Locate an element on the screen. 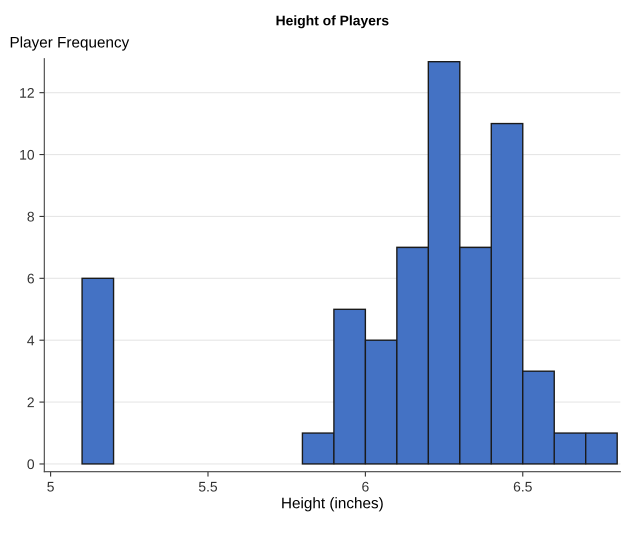 This screenshot has width=633, height=533. y-axis-title: Player Frequency is located at coordinates (70, 43).